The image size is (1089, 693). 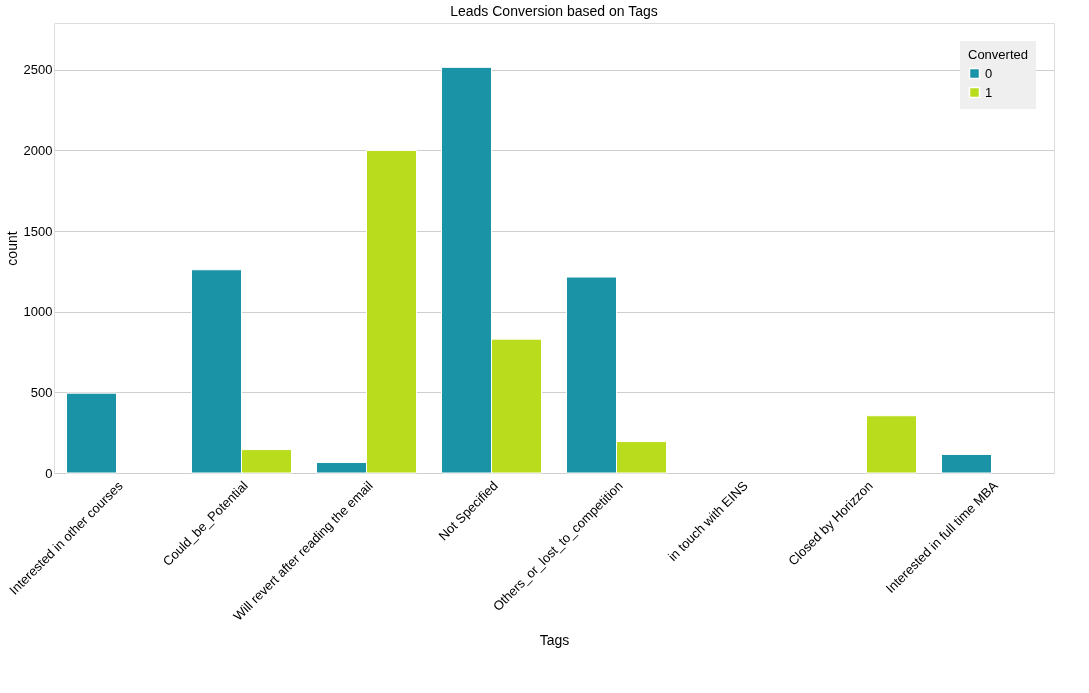 I want to click on y-axis-title: count, so click(x=11, y=248).